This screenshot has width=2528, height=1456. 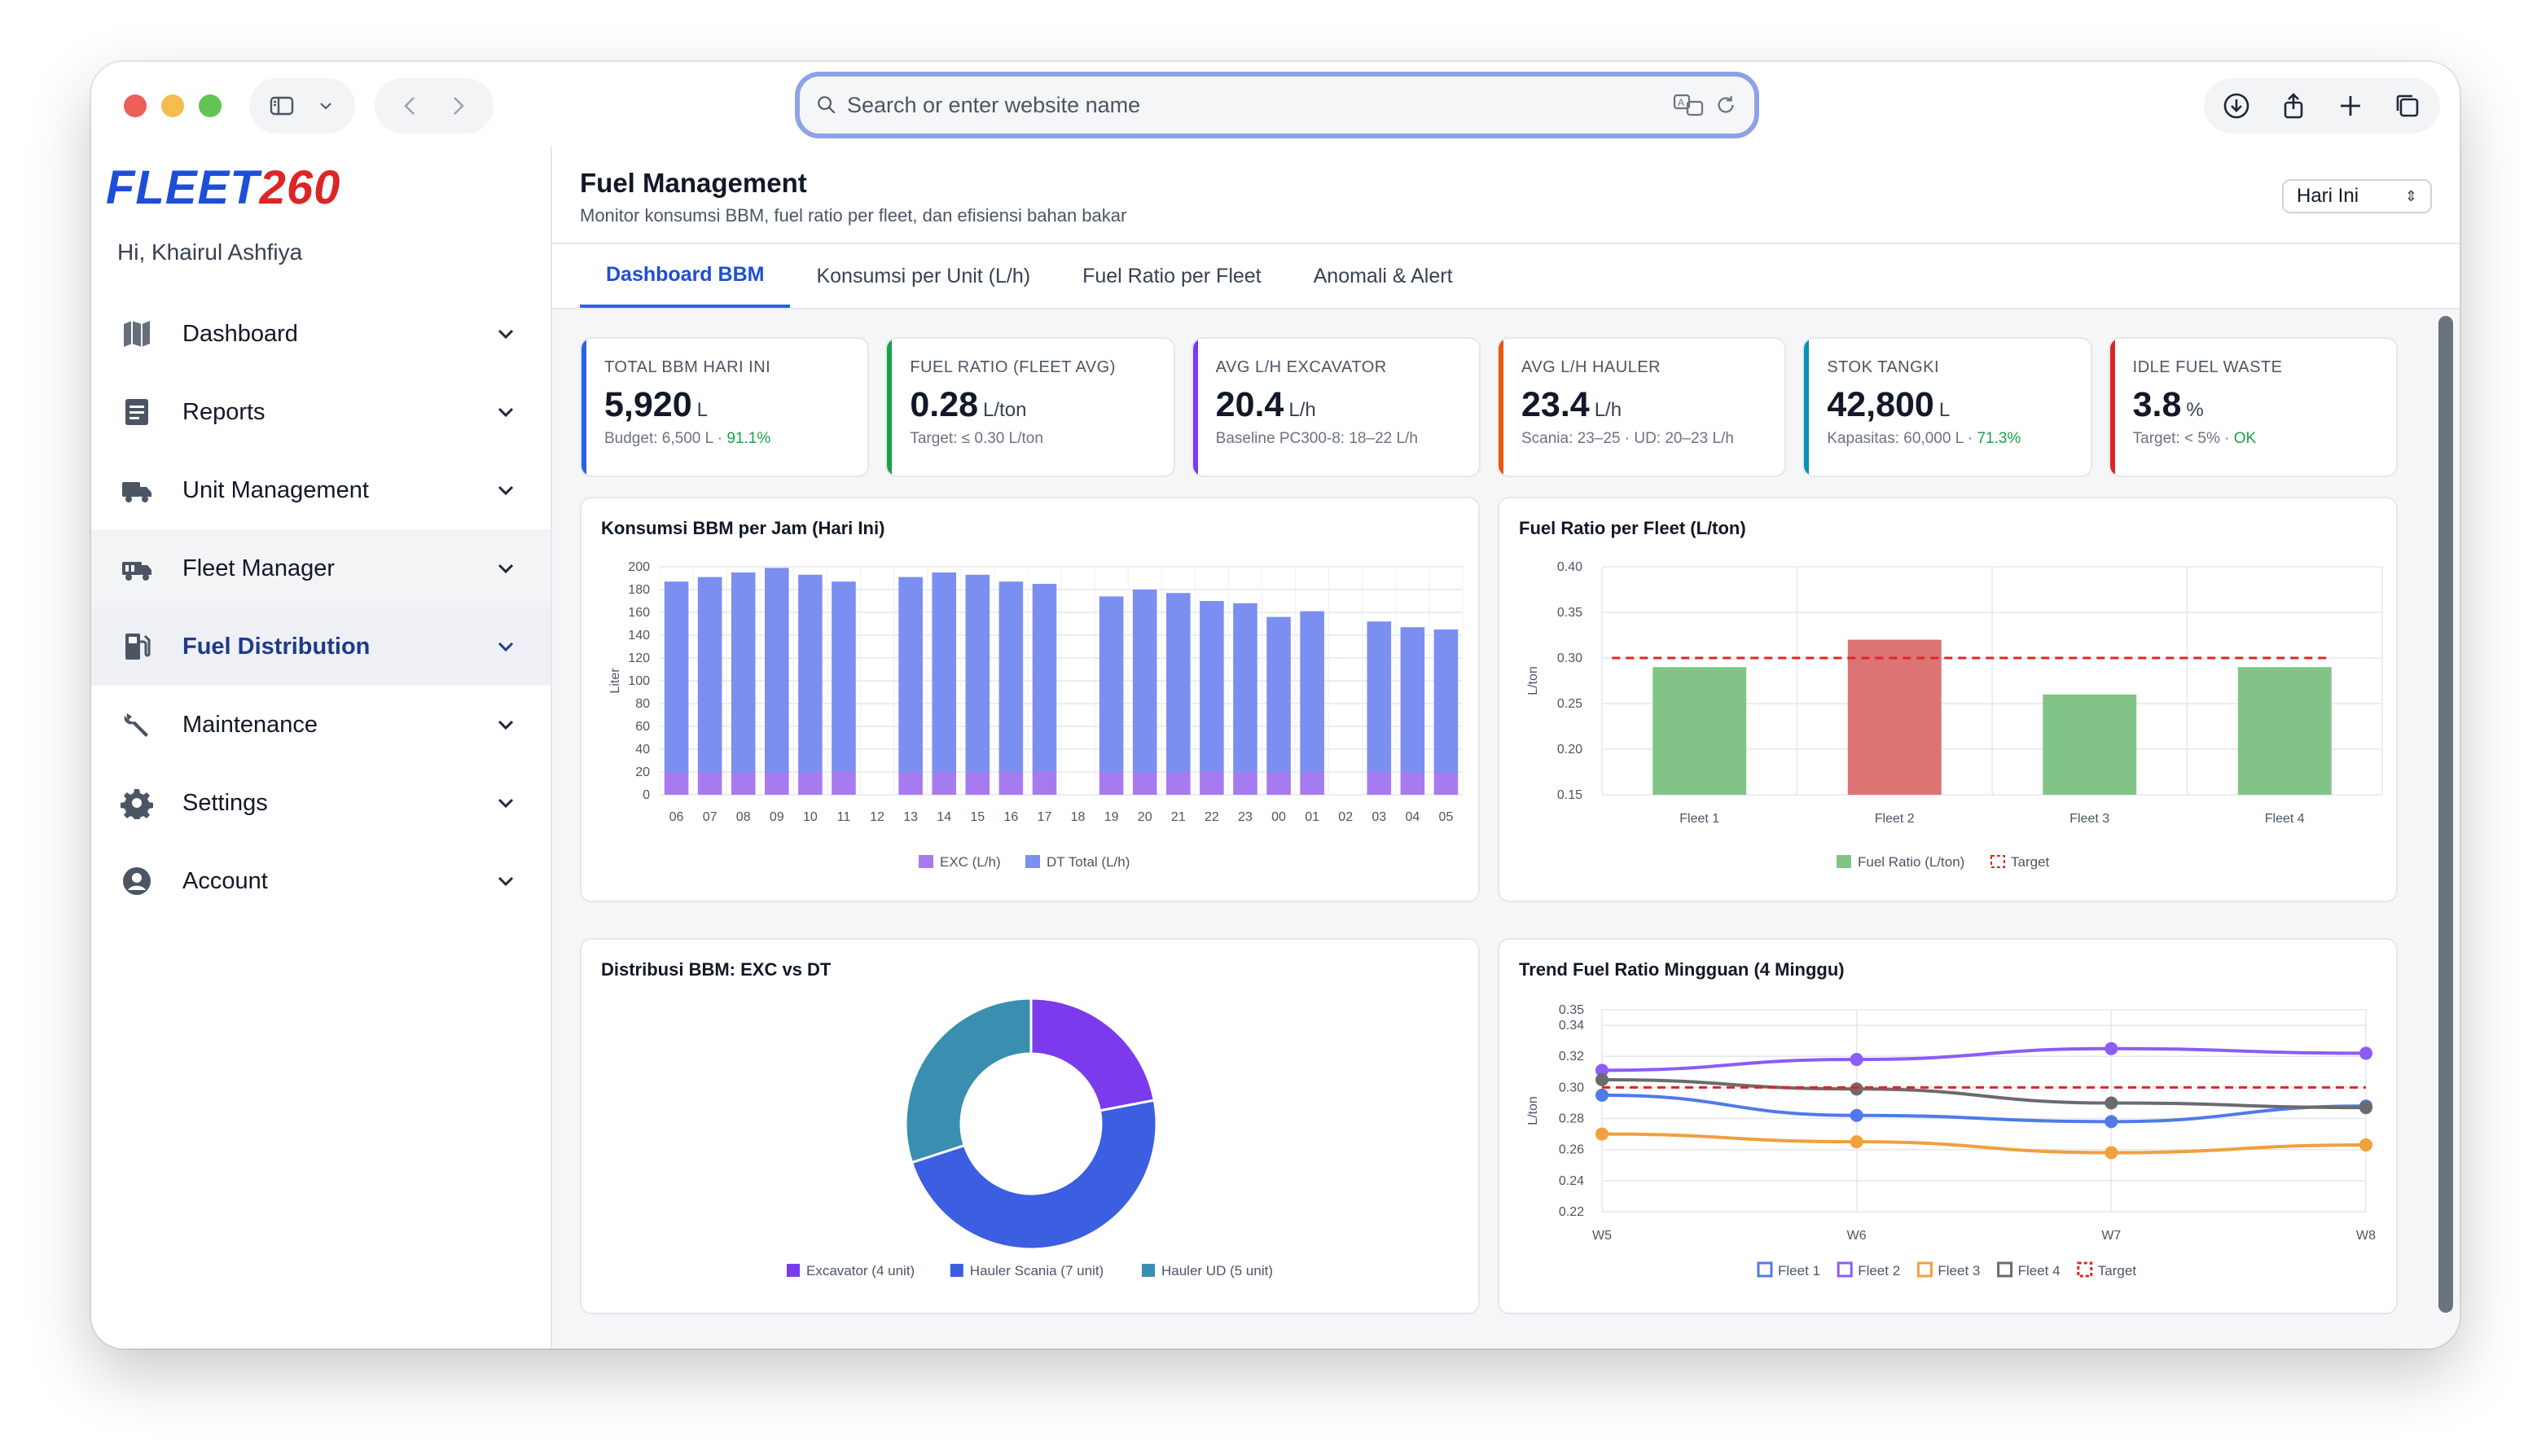 What do you see at coordinates (2351, 106) in the screenshot?
I see `new-tab-icon` at bounding box center [2351, 106].